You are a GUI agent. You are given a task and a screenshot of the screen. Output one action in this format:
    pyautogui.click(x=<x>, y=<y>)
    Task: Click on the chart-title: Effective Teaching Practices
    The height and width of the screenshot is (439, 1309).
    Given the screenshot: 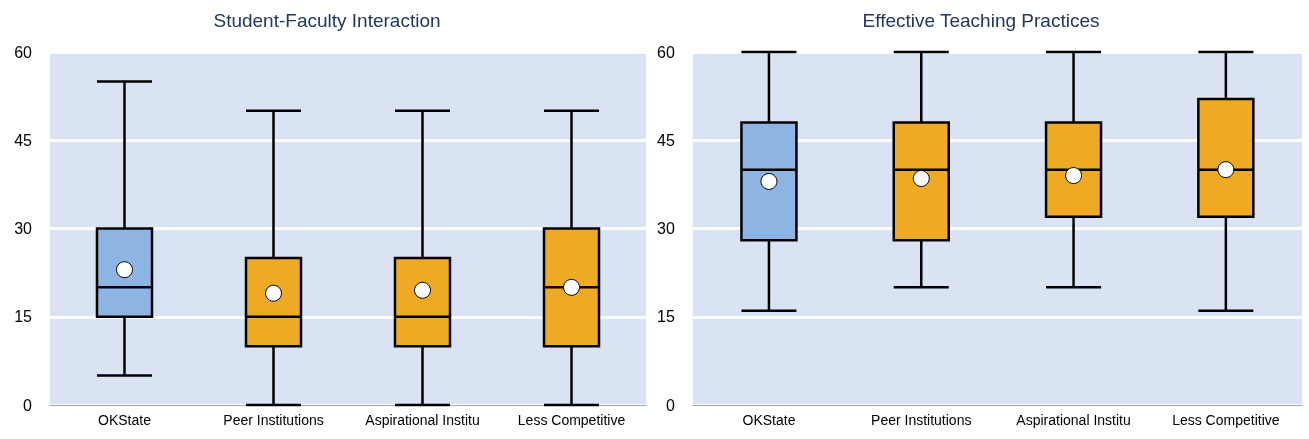 What is the action you would take?
    pyautogui.click(x=981, y=20)
    